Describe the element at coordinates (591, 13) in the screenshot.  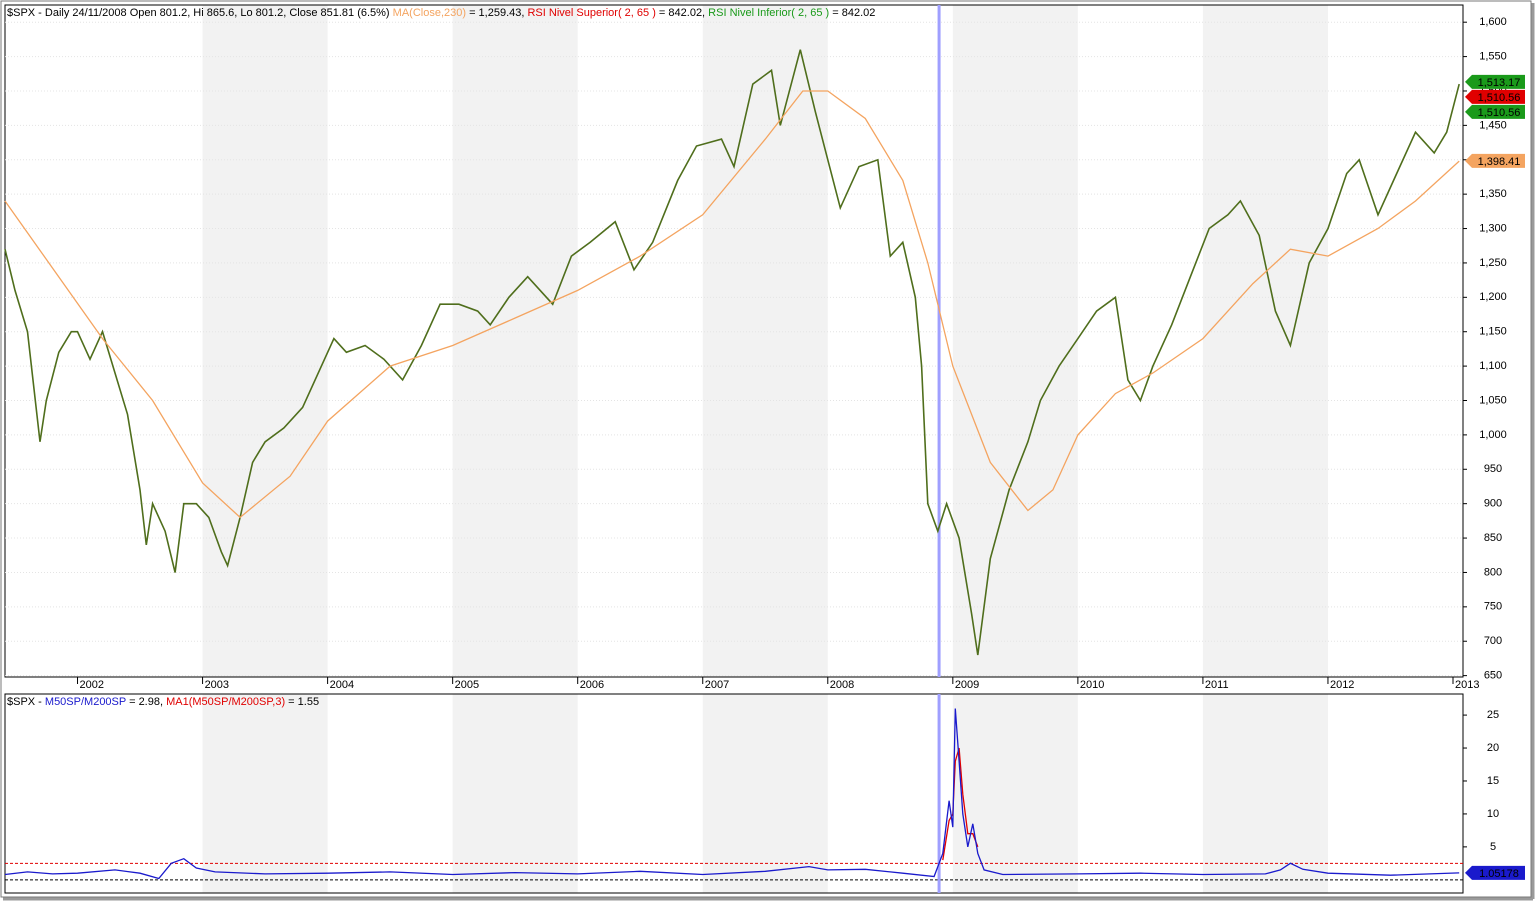
I see `legend-item: RSI Nivel Superior( 2, 65 )` at that location.